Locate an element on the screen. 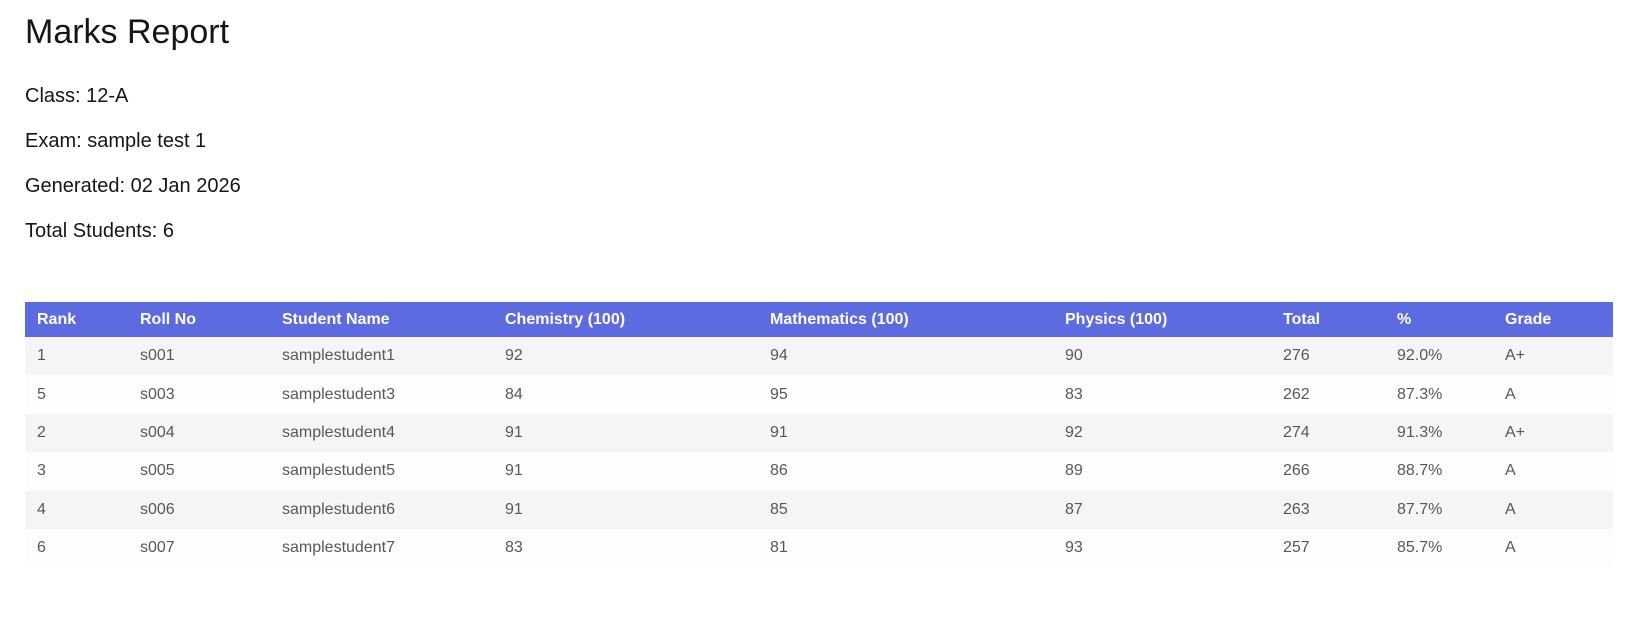 This screenshot has height=618, width=1645. report-meta-line: Class: 12-A is located at coordinates (77, 96).